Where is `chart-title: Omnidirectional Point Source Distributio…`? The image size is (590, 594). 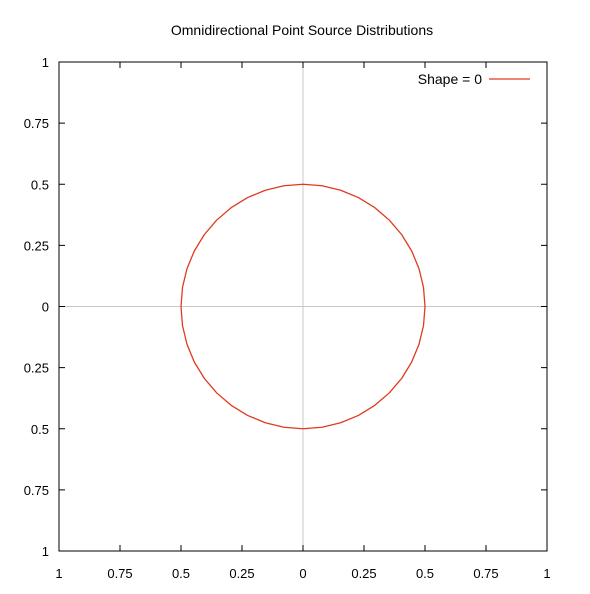 chart-title: Omnidirectional Point Source Distributio… is located at coordinates (302, 30).